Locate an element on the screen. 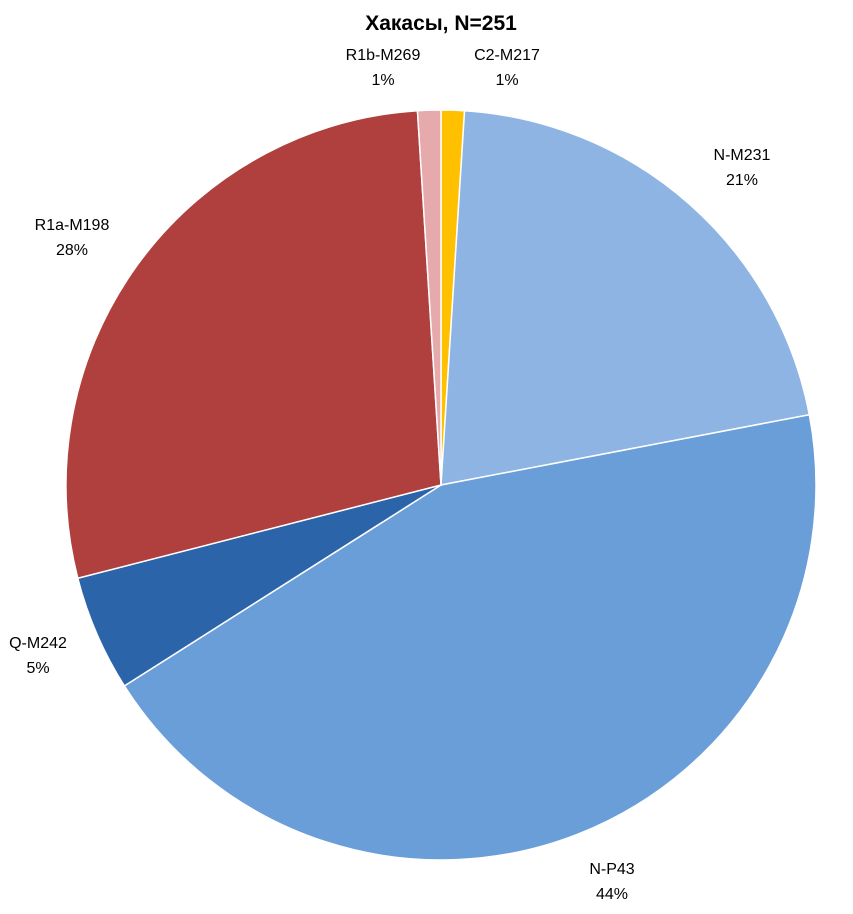 Image resolution: width=853 pixels, height=914 pixels. slice-label-percent: 21% is located at coordinates (742, 180).